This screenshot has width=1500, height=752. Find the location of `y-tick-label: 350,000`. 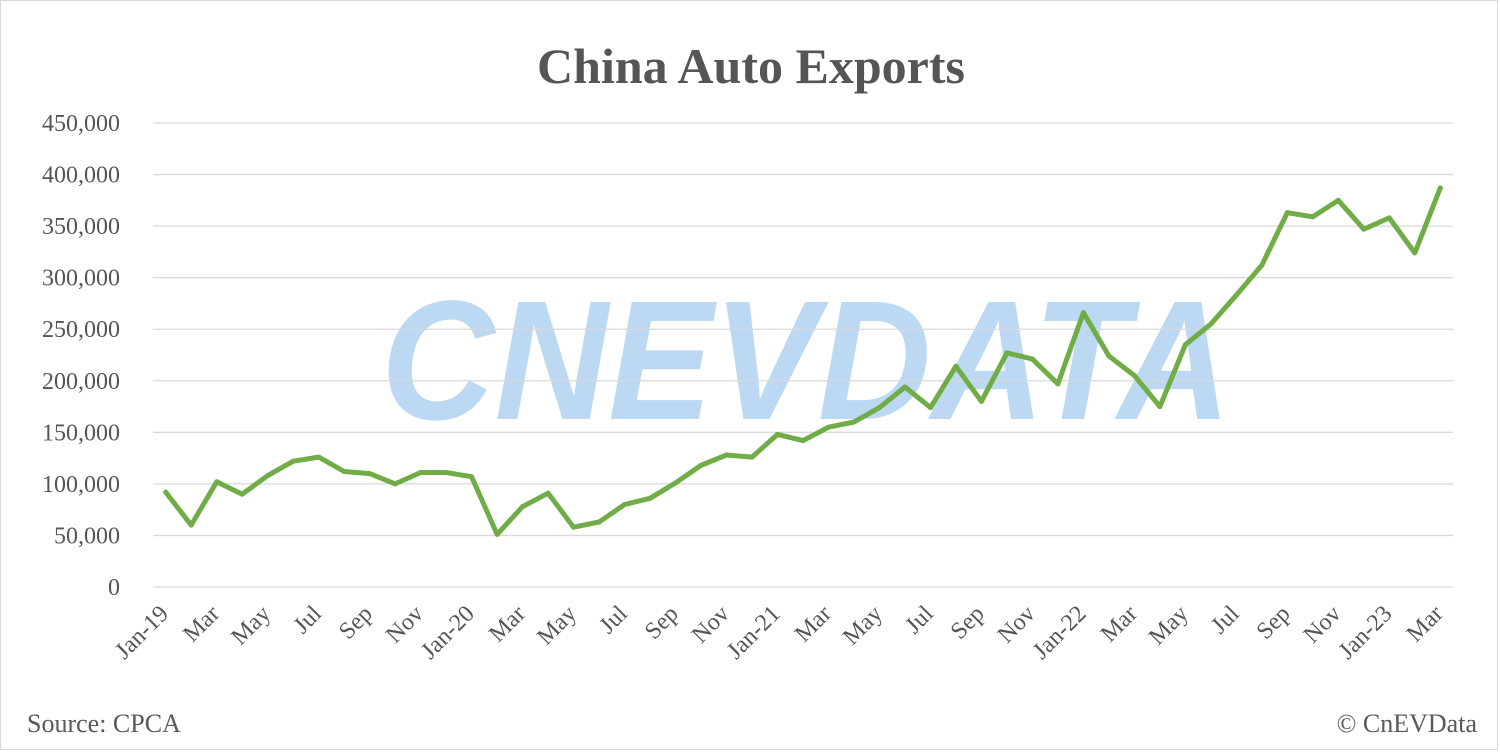

y-tick-label: 350,000 is located at coordinates (81, 227).